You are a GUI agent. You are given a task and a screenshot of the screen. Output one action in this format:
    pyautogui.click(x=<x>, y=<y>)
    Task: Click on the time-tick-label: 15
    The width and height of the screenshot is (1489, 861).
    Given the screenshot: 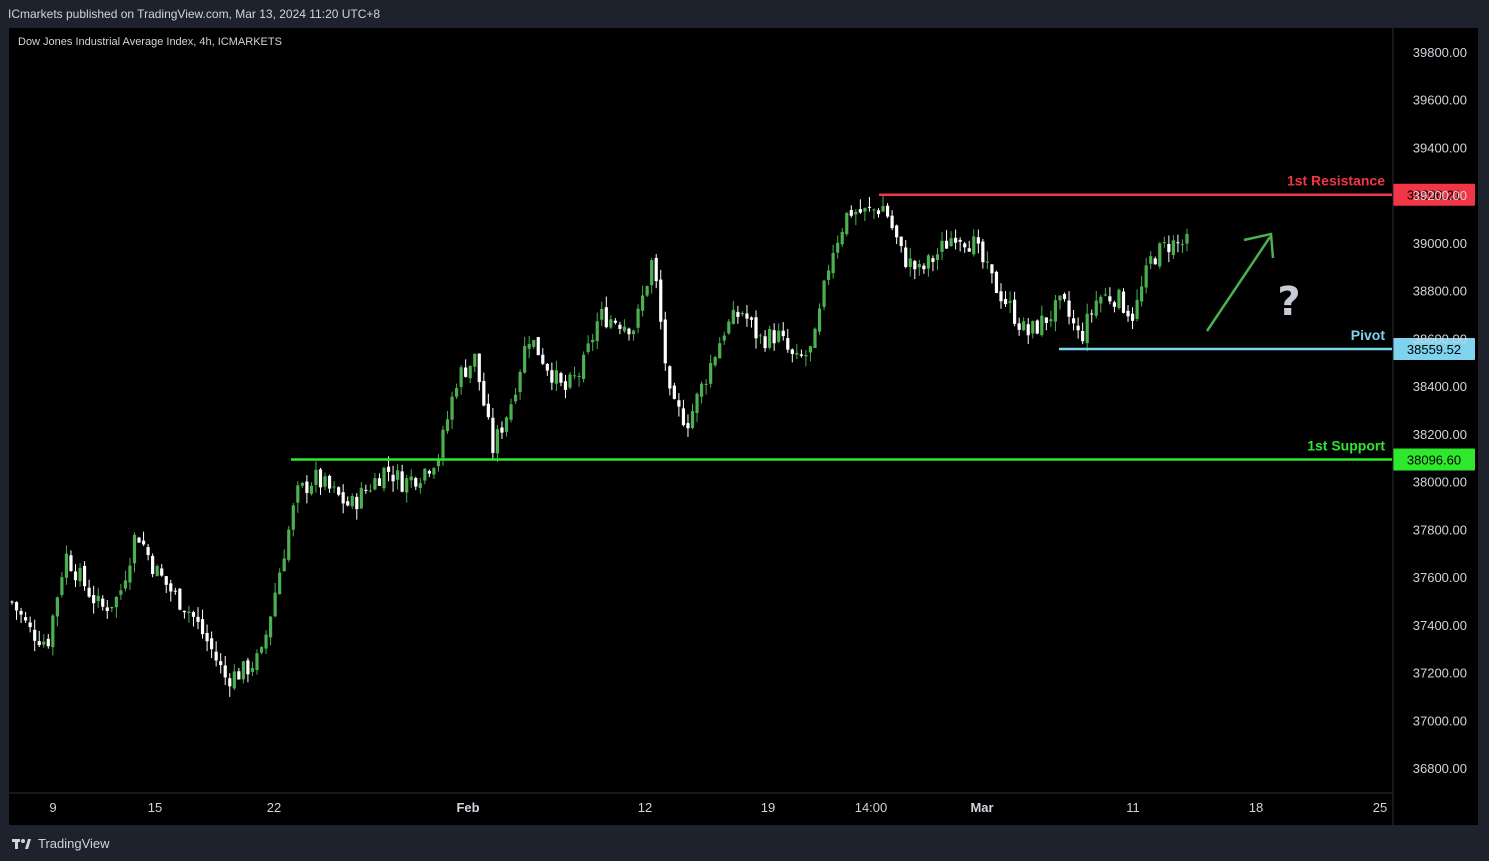 What is the action you would take?
    pyautogui.click(x=155, y=807)
    